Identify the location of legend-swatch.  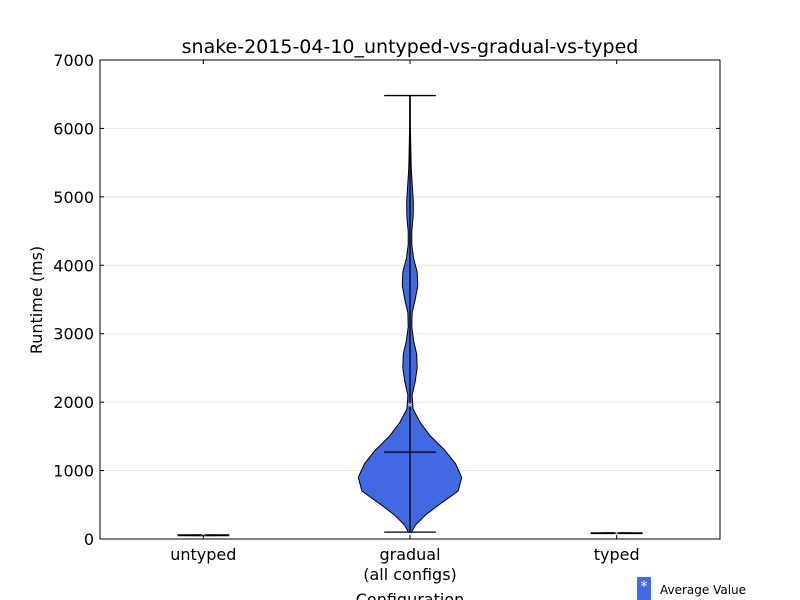
(644, 588).